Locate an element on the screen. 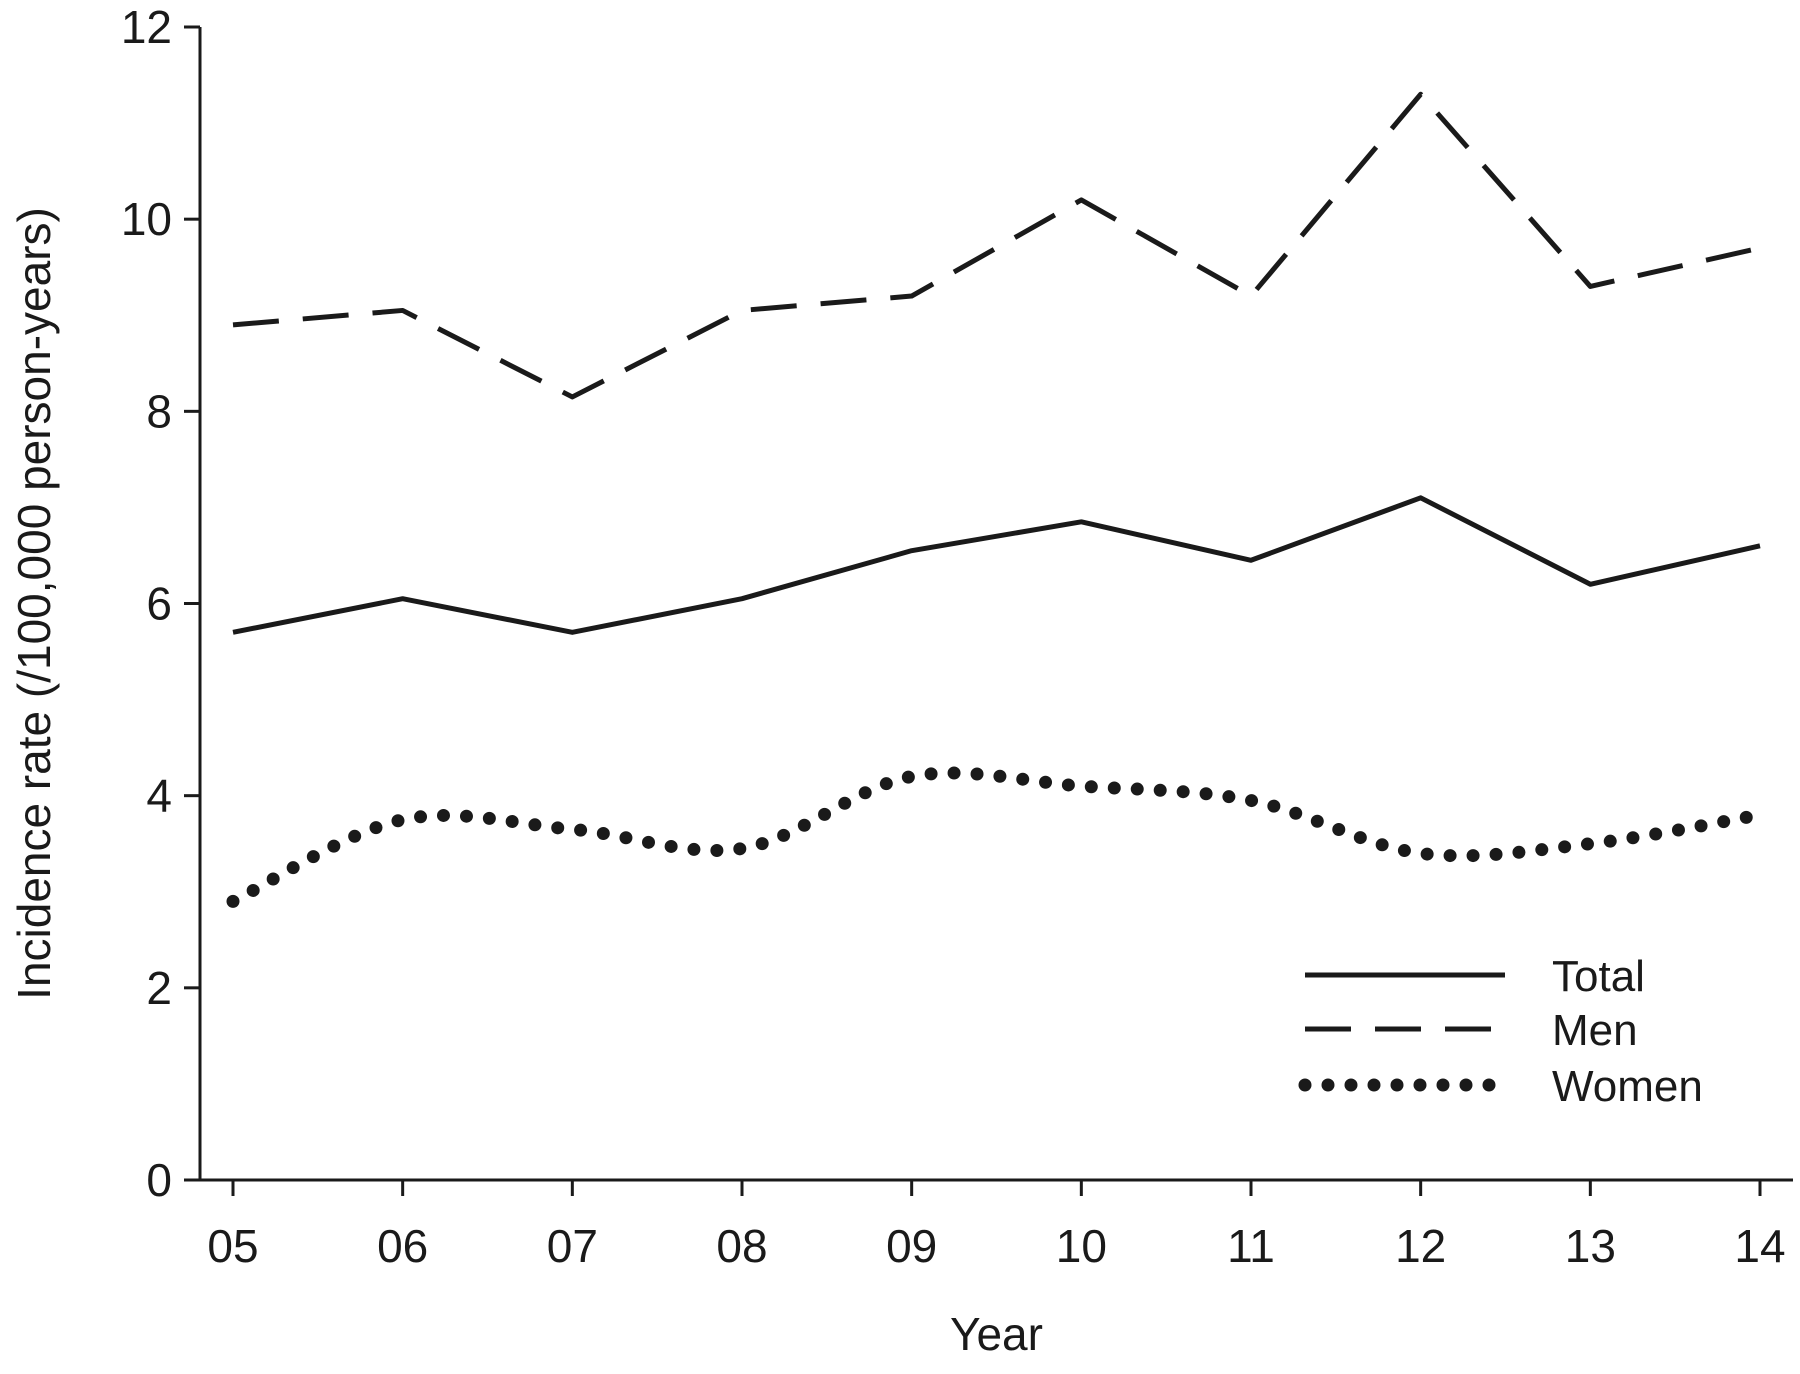 The width and height of the screenshot is (1800, 1374). x-tick-label: 10 is located at coordinates (1081, 1246).